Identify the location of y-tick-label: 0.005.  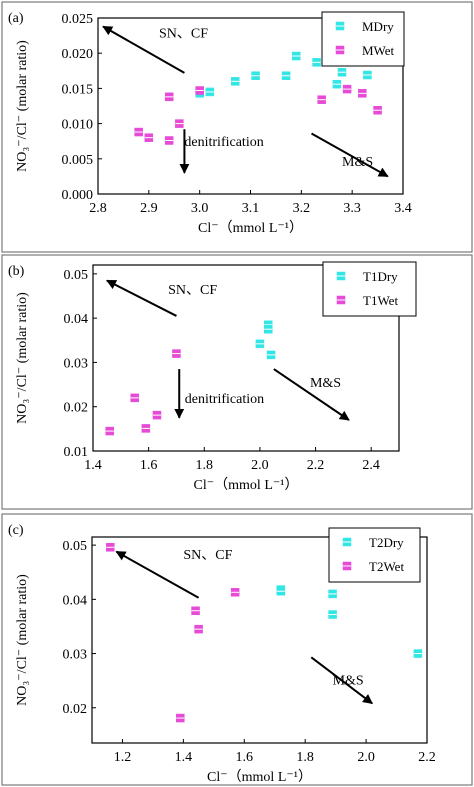
(78, 160).